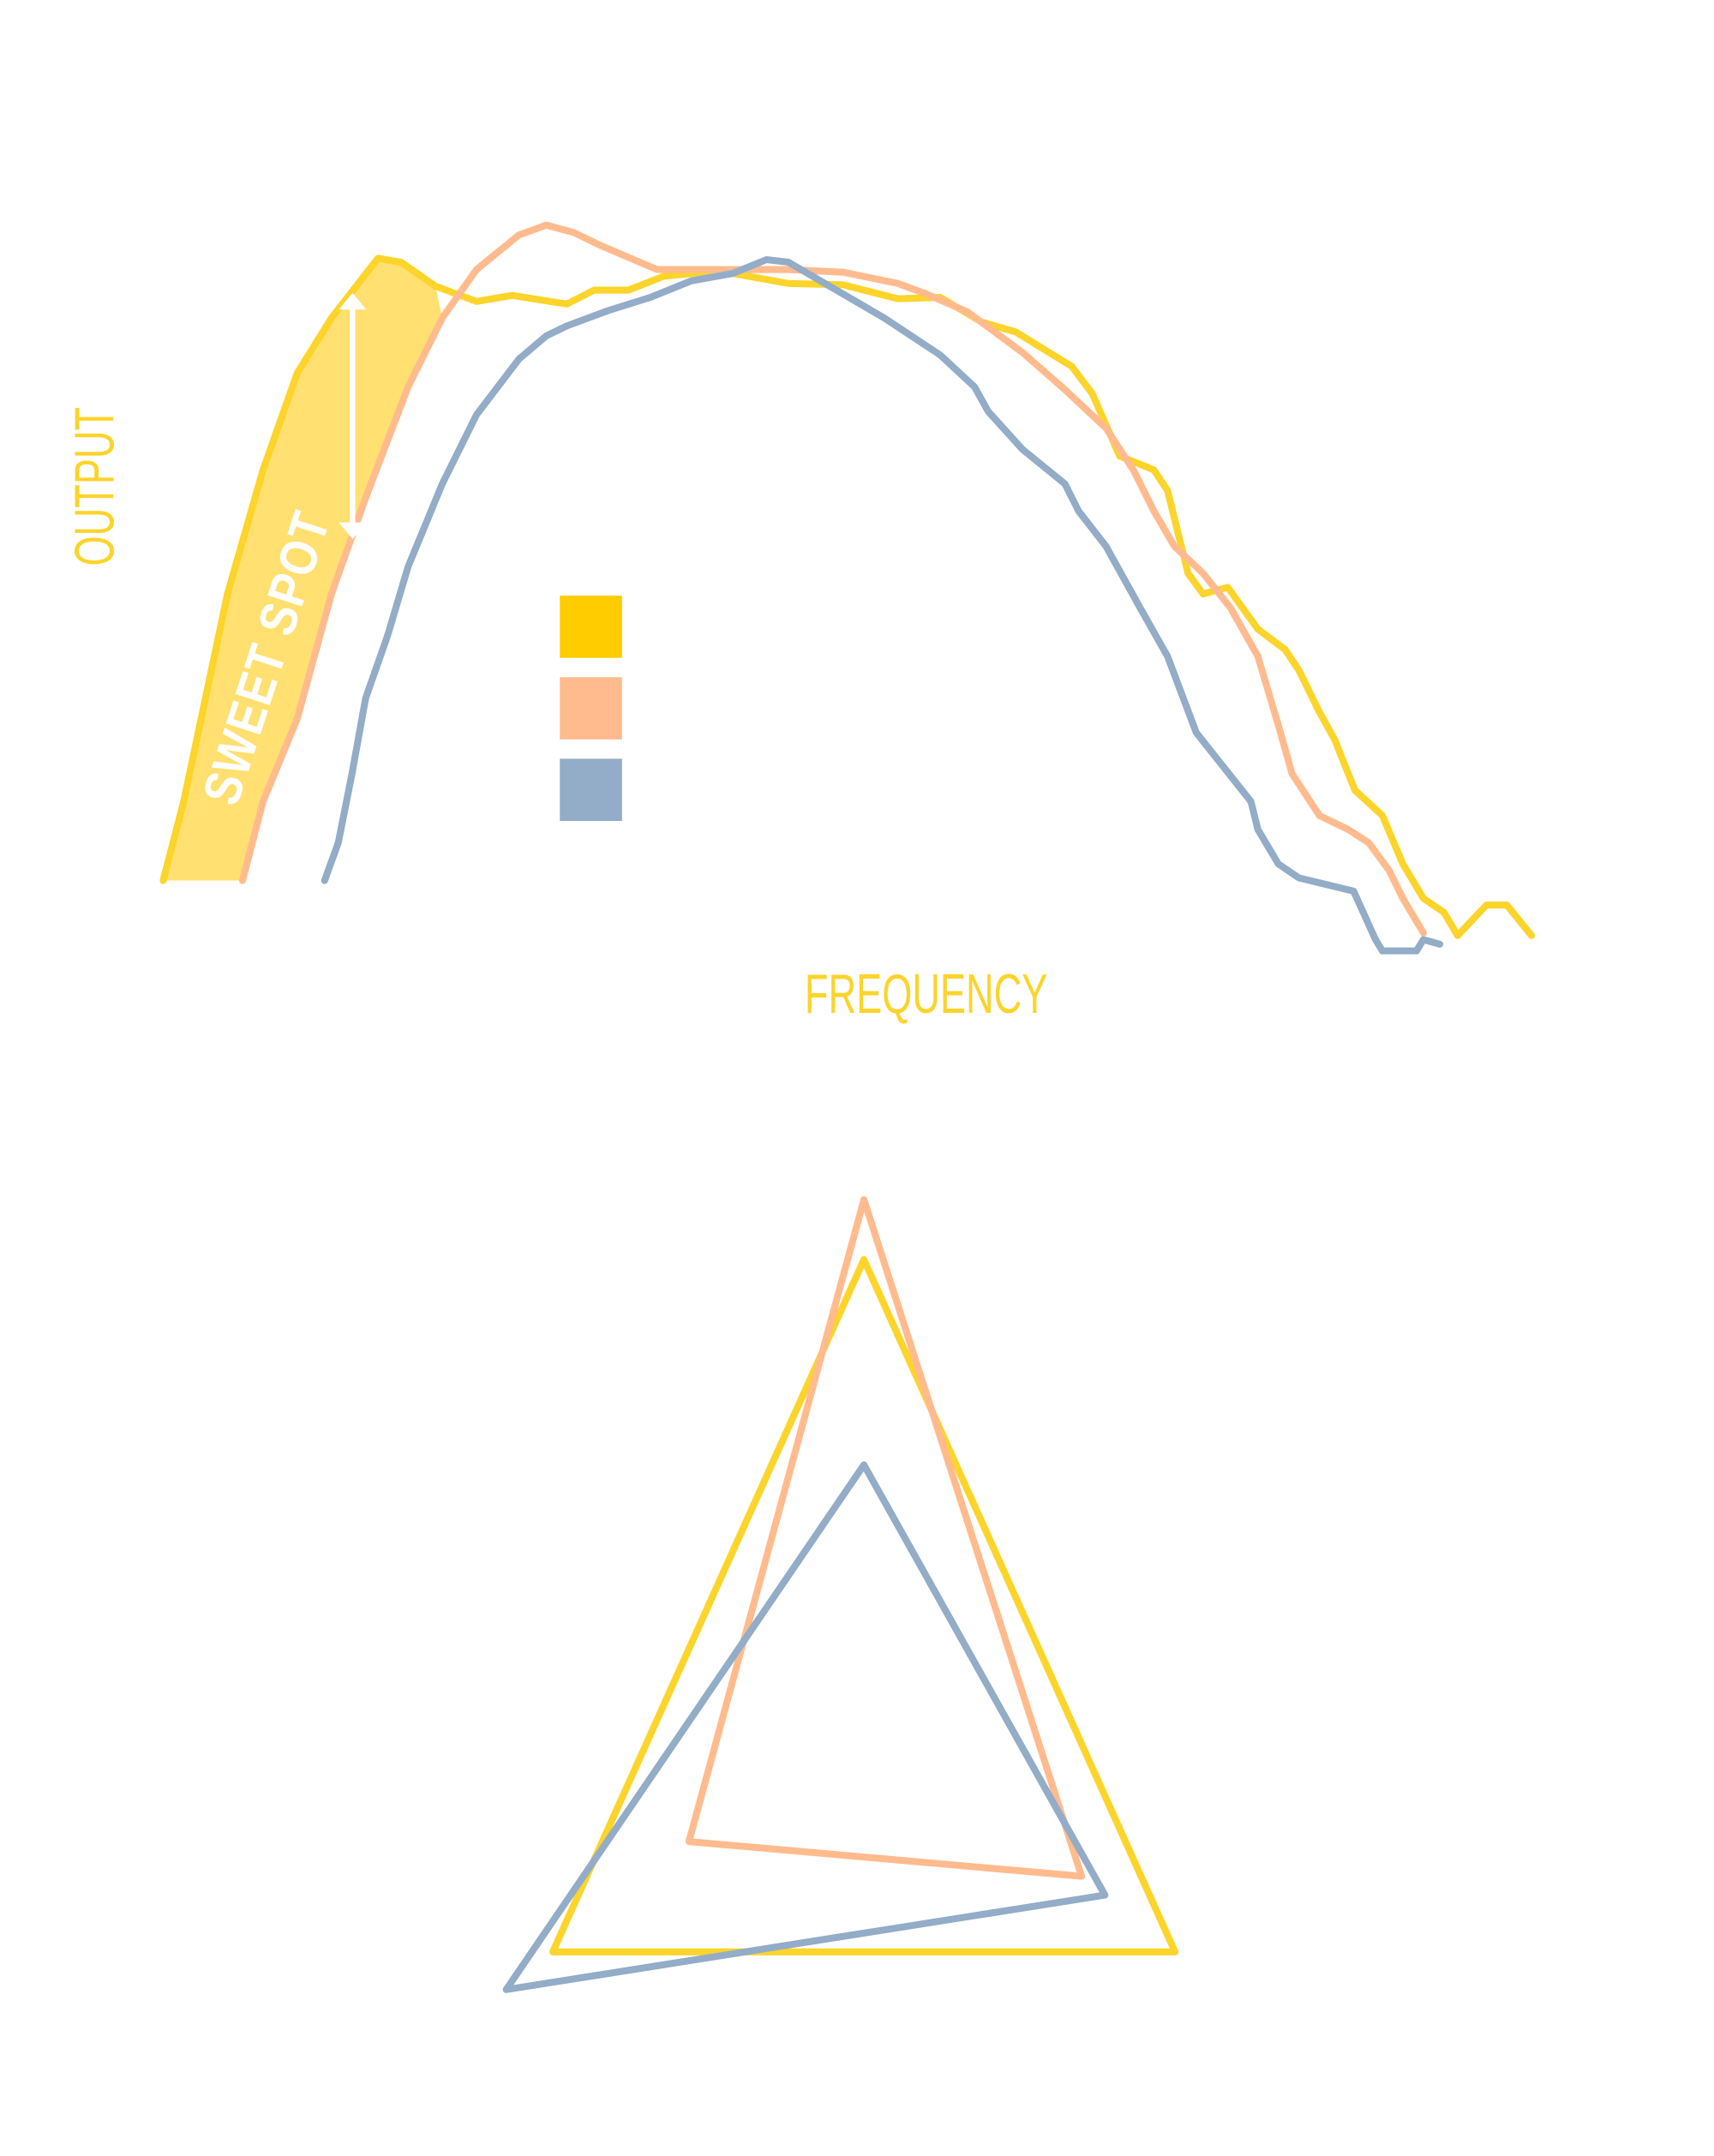 Image resolution: width=1714 pixels, height=2156 pixels. What do you see at coordinates (885, 1538) in the screenshot?
I see `radar-series-peach` at bounding box center [885, 1538].